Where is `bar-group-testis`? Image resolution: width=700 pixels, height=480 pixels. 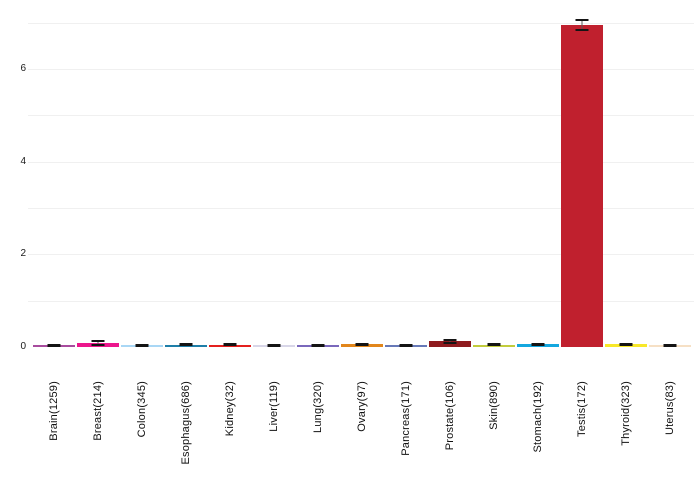 bar-group-testis is located at coordinates (582, 173).